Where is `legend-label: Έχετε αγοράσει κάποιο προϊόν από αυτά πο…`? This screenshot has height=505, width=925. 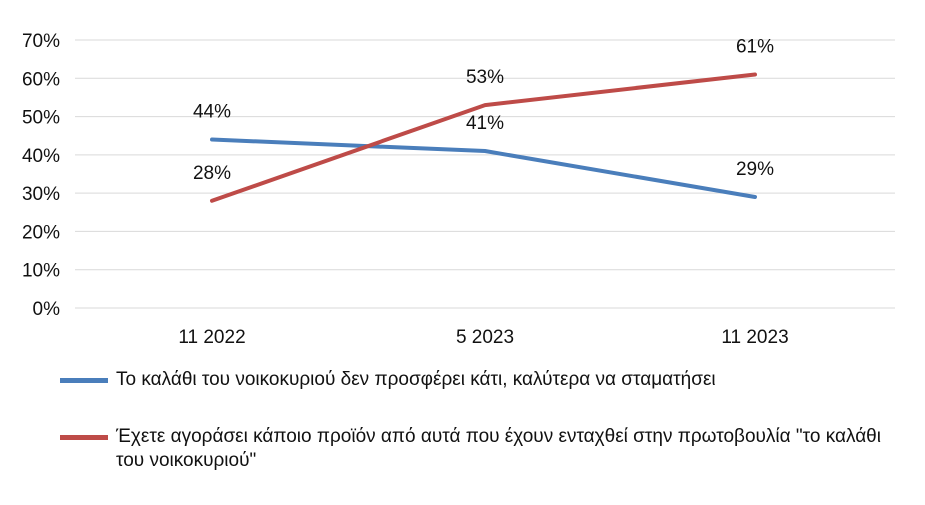 legend-label: Έχετε αγοράσει κάποιο προϊόν από αυτά πο… is located at coordinates (498, 448).